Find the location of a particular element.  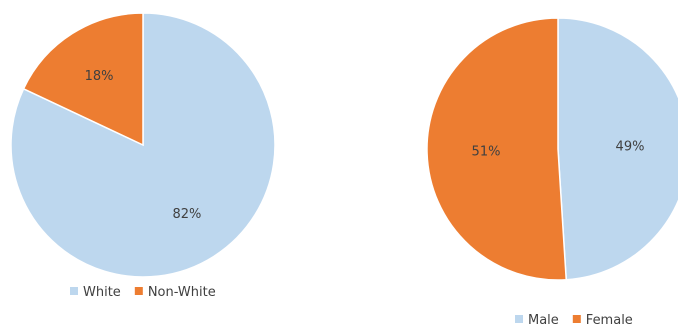

data-label-non-white: 18% is located at coordinates (99, 76).